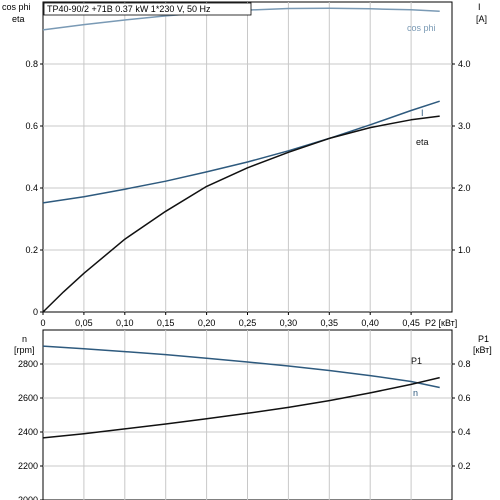 Image resolution: width=500 pixels, height=500 pixels. I want to click on x-tick-label: 0,40, so click(370, 323).